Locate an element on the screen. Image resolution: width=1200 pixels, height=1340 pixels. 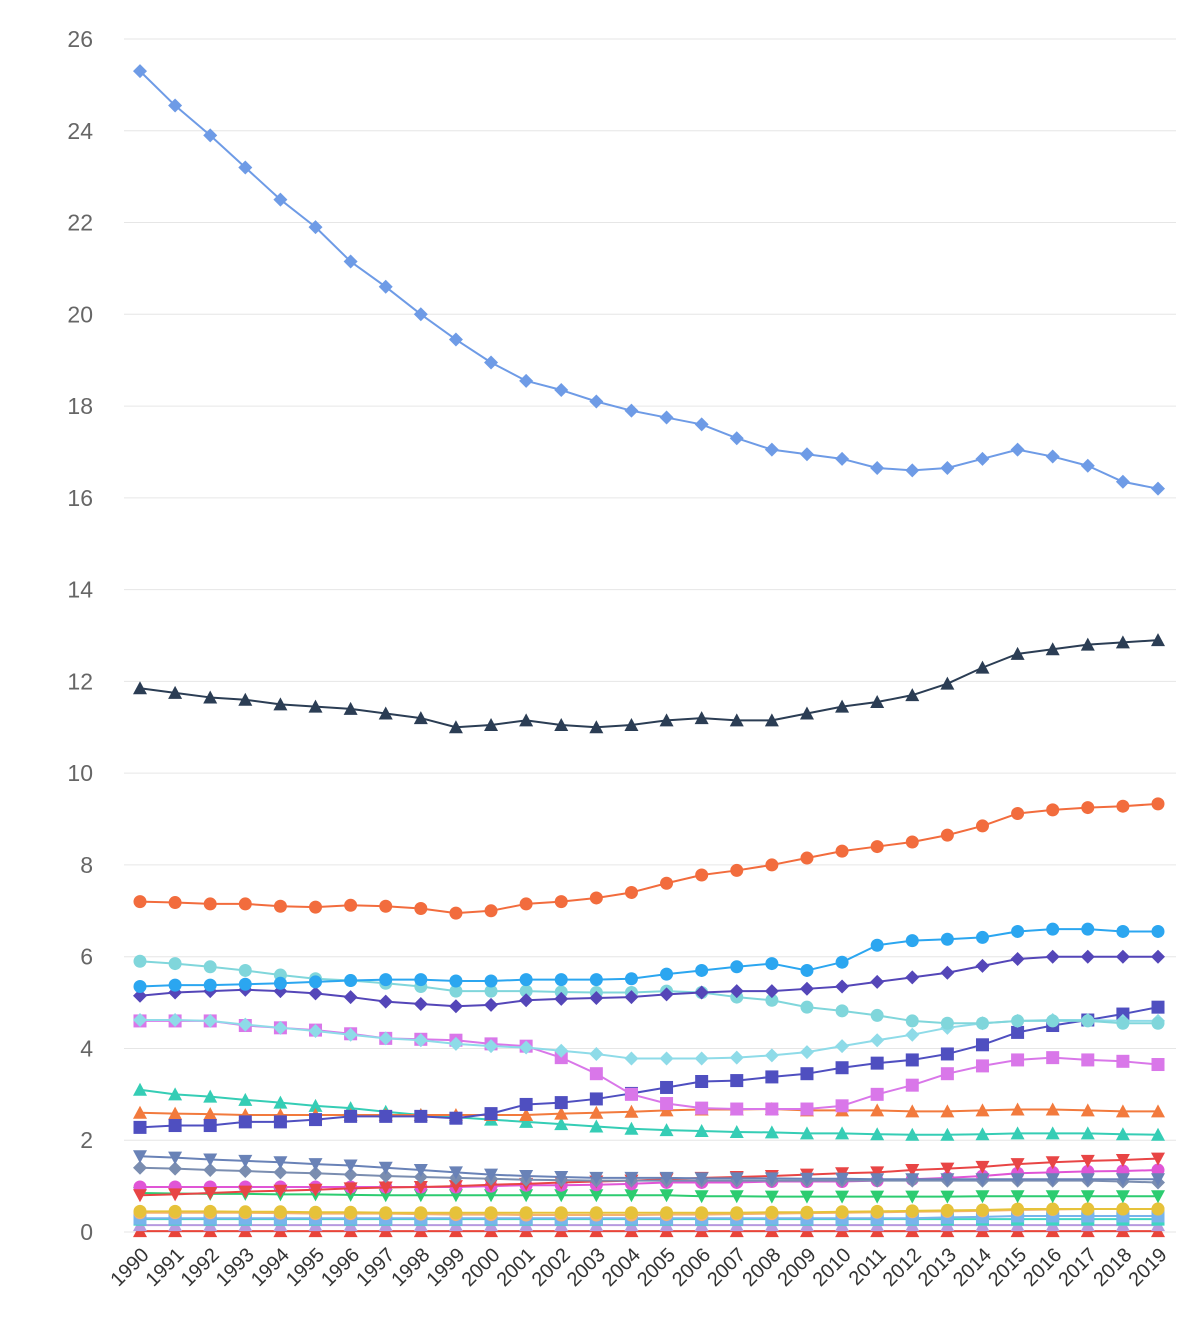
y-tick-label: 8 is located at coordinates (86, 865).